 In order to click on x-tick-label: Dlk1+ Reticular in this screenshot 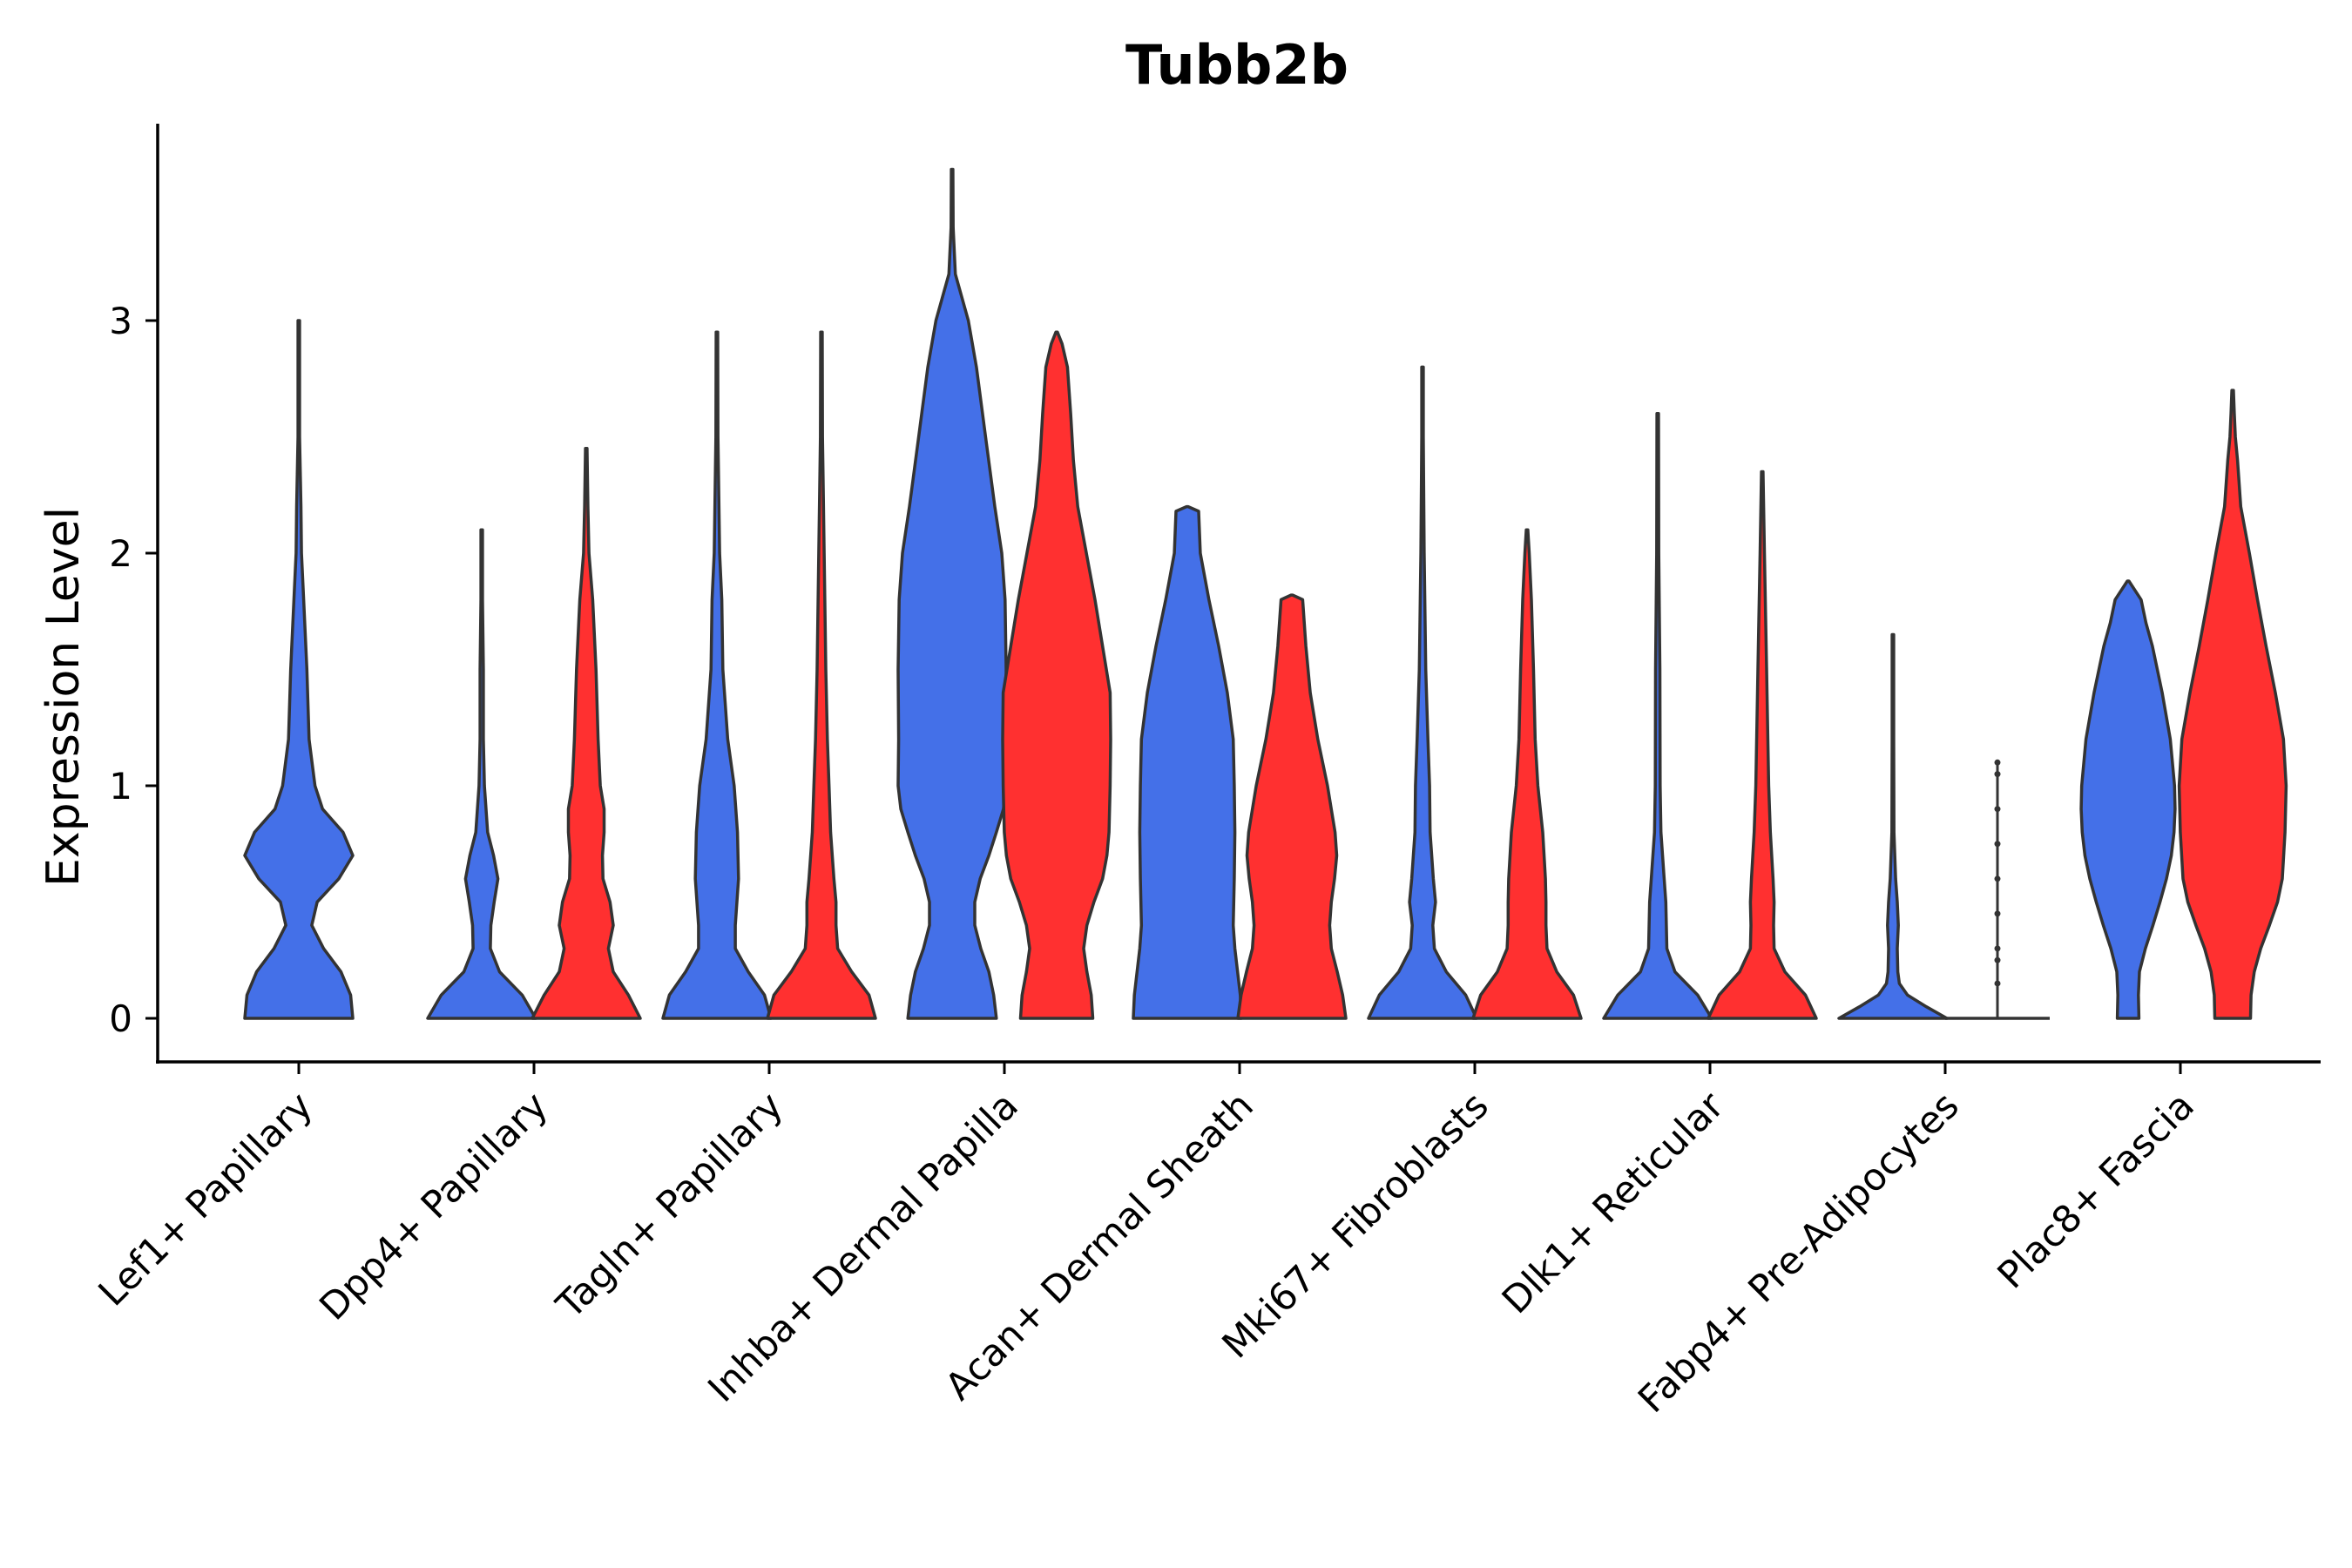, I will do `click(1614, 1203)`.